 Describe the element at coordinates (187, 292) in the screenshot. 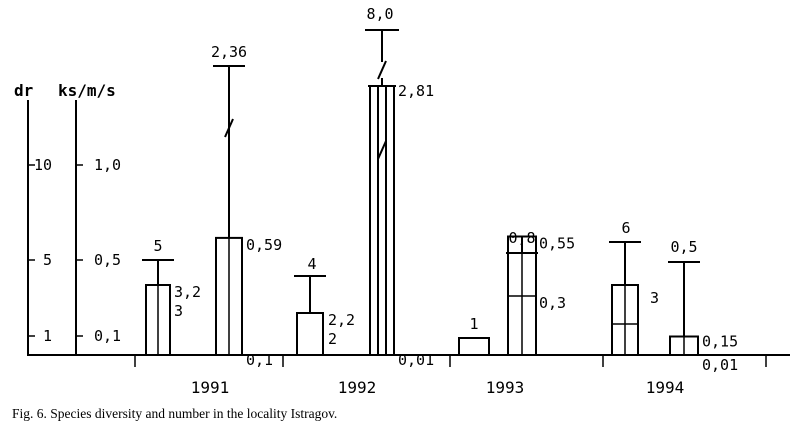

I see `label-1991-dr-mid: 3,2` at that location.